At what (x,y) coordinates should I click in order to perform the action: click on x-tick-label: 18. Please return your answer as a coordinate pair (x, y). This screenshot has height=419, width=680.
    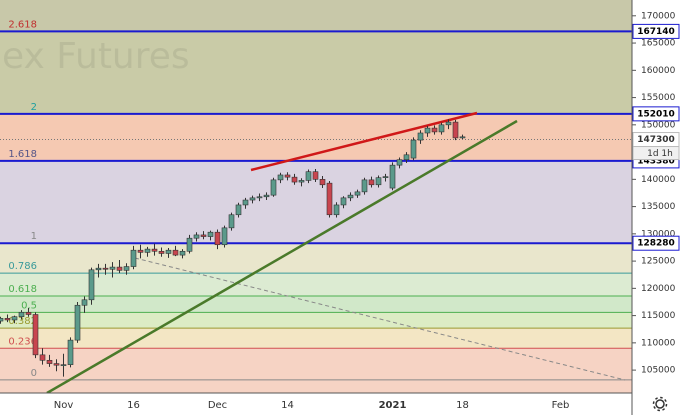
    Looking at the image, I should click on (462, 405).